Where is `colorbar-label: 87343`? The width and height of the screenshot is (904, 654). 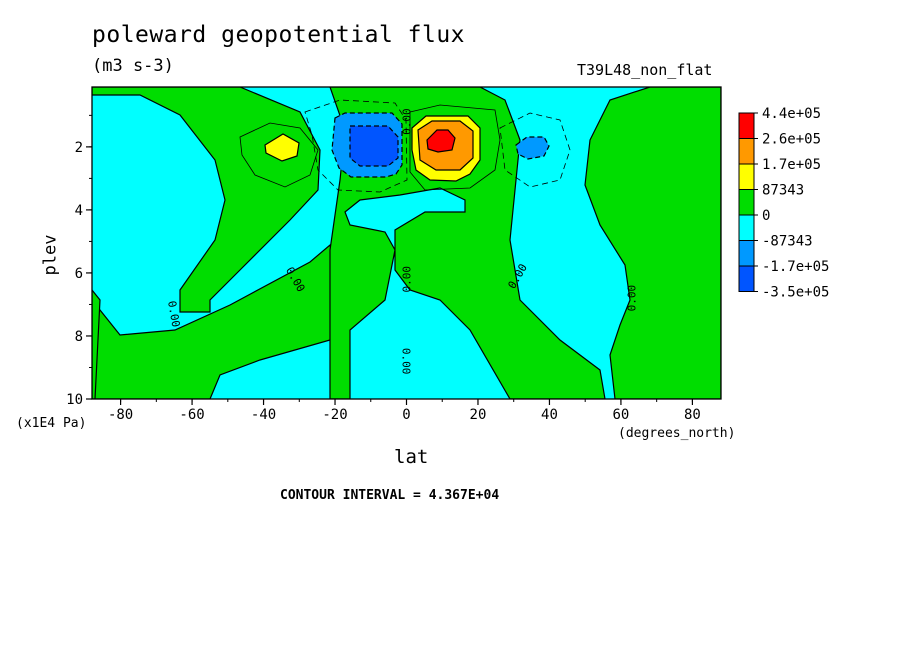
colorbar-label: 87343 is located at coordinates (783, 191).